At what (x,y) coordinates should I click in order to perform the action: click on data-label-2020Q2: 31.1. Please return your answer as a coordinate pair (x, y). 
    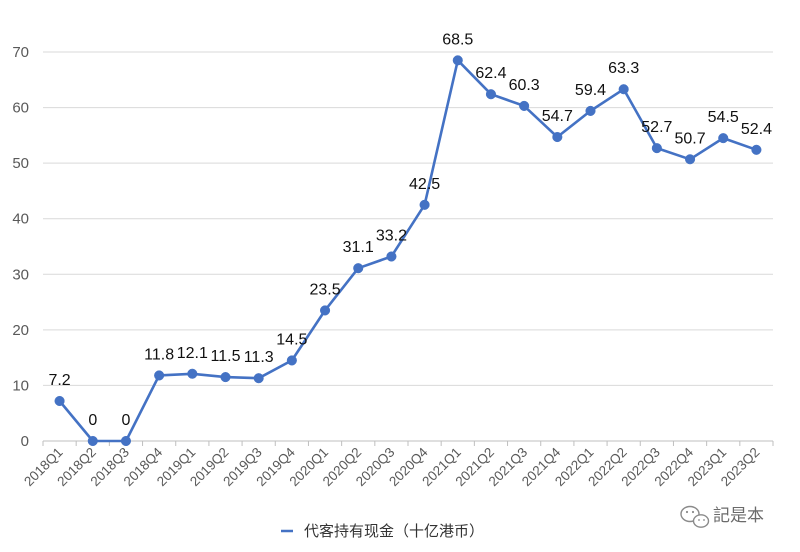
    Looking at the image, I should click on (358, 247).